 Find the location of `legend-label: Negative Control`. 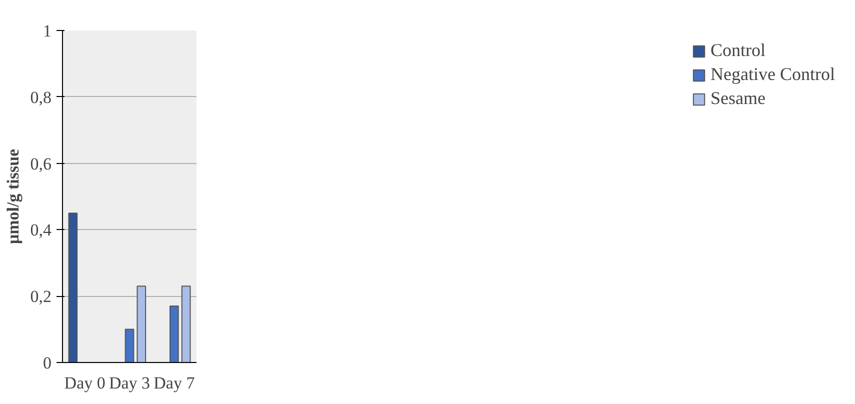

legend-label: Negative Control is located at coordinates (772, 74).